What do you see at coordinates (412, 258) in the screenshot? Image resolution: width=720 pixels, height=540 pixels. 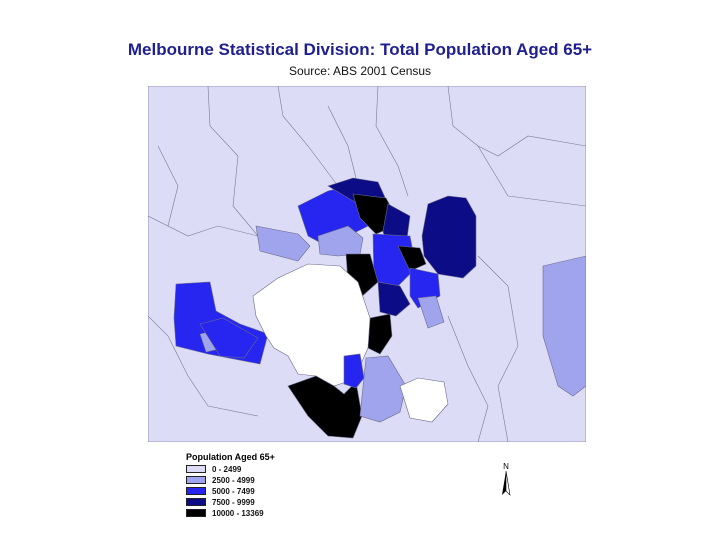 I see `region-east-central-dark` at bounding box center [412, 258].